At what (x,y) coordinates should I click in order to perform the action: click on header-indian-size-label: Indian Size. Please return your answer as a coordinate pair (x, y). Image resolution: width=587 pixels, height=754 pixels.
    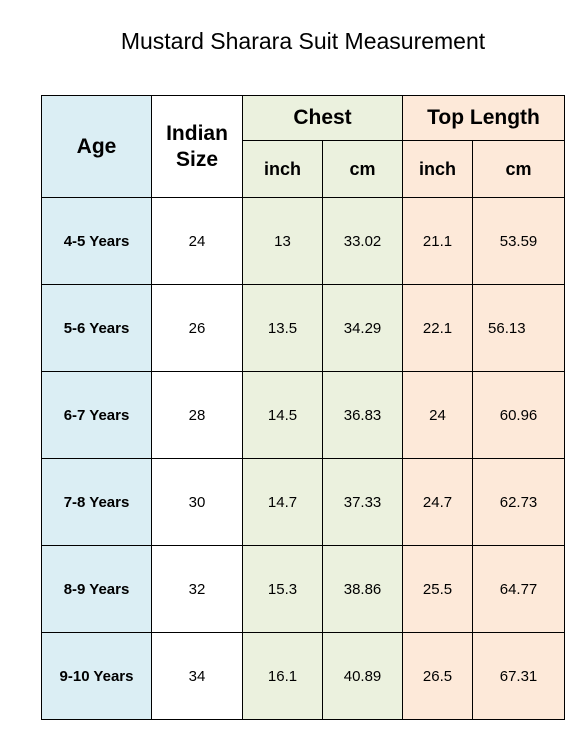
    Looking at the image, I should click on (197, 146).